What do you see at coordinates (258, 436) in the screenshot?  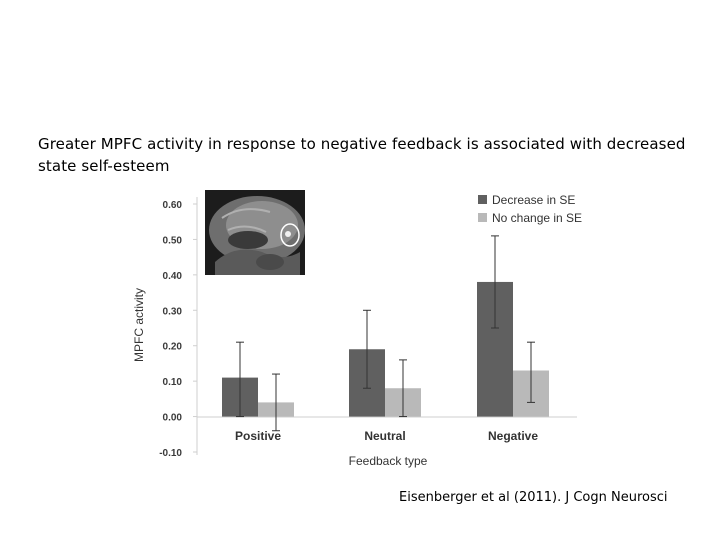 I see `x-category-label: Positive` at bounding box center [258, 436].